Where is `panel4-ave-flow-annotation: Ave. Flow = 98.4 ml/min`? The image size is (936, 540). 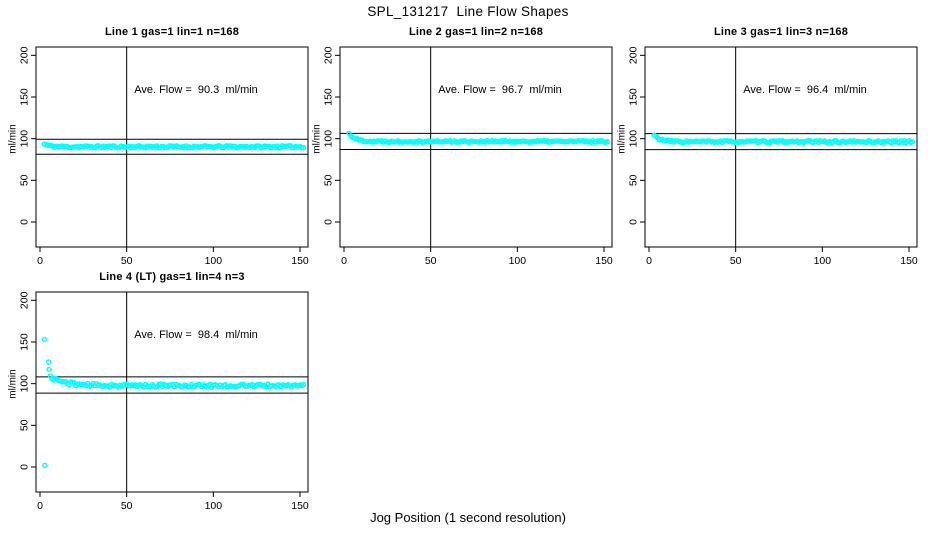 panel4-ave-flow-annotation: Ave. Flow = 98.4 ml/min is located at coordinates (196, 335).